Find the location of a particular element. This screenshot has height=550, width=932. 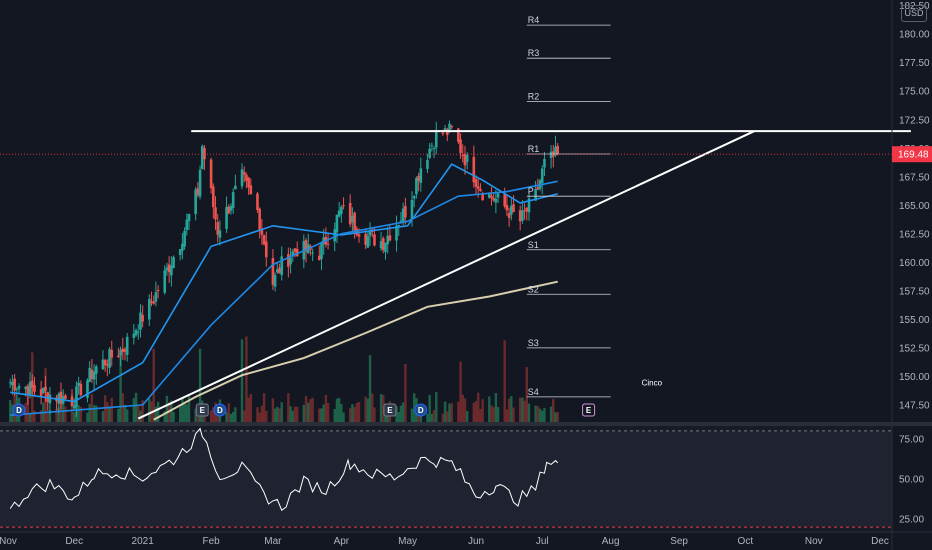

pivot-level-label: R4 is located at coordinates (534, 20).